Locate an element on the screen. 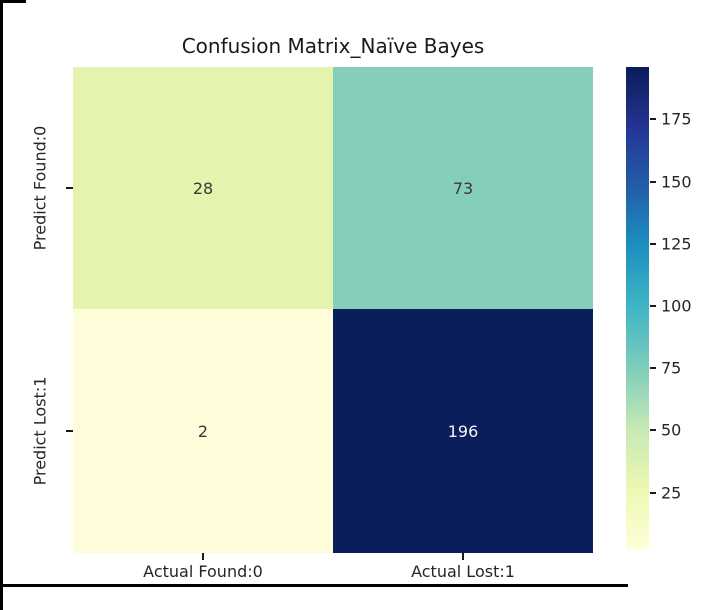 The height and width of the screenshot is (610, 710). window-border-left is located at coordinates (1, 305).